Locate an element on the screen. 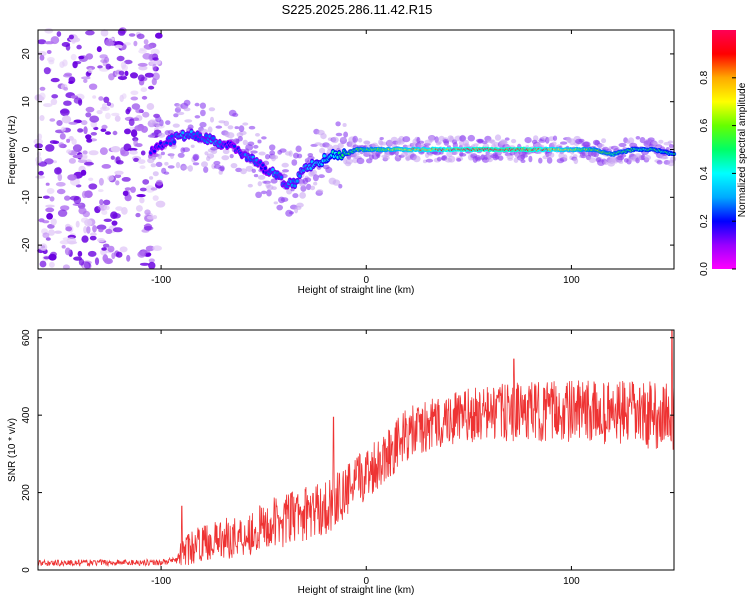 The image size is (750, 600). spectrogram-y-tick-label: 0 is located at coordinates (26, 149).